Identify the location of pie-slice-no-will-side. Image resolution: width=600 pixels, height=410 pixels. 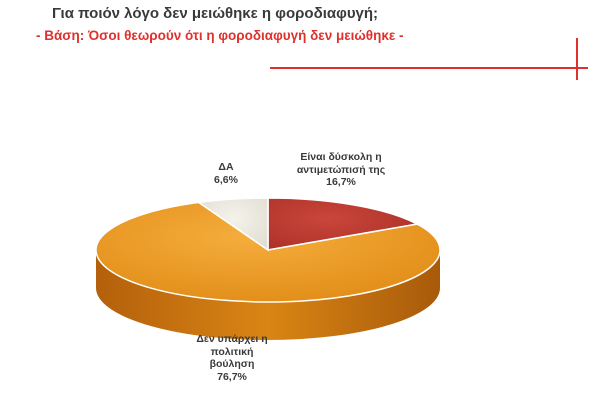
(268, 295).